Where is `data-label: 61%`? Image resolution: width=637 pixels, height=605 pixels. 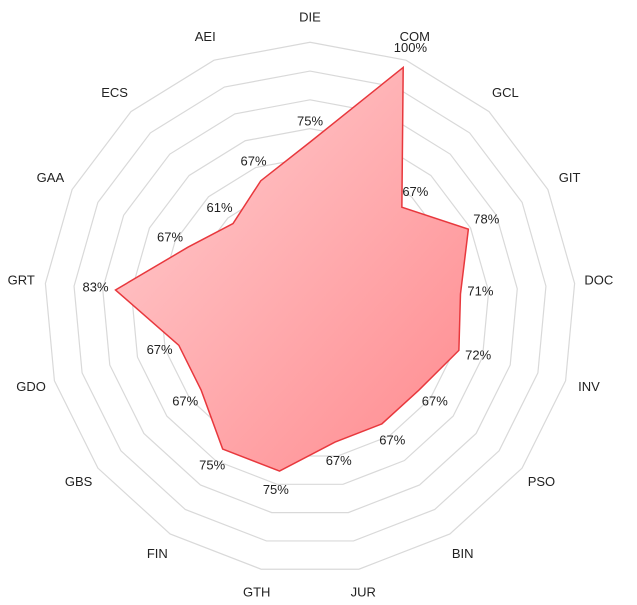 data-label: 61% is located at coordinates (220, 207).